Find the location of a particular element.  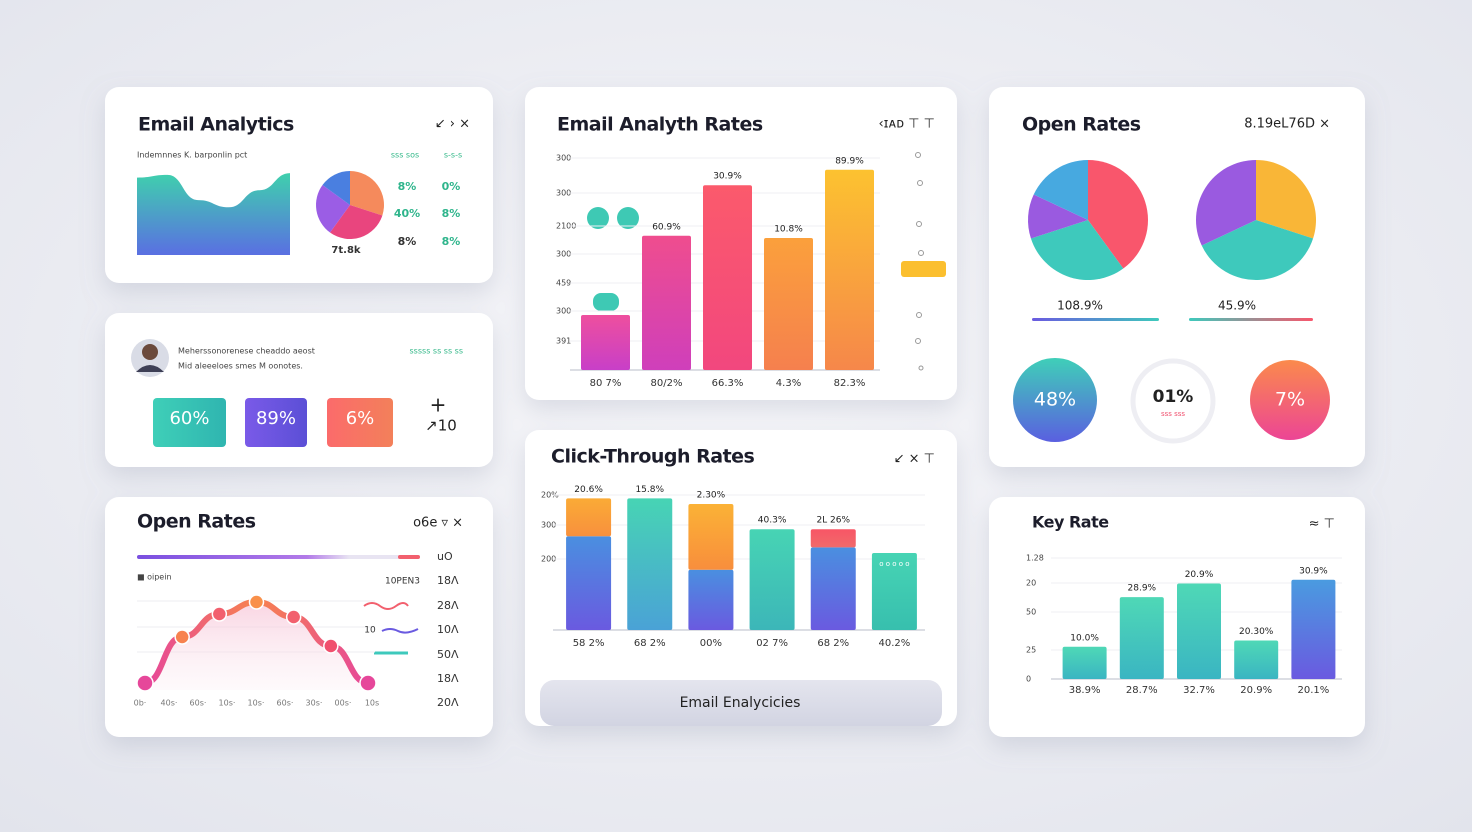

card-controls: ≈ ⊤ is located at coordinates (1322, 524).